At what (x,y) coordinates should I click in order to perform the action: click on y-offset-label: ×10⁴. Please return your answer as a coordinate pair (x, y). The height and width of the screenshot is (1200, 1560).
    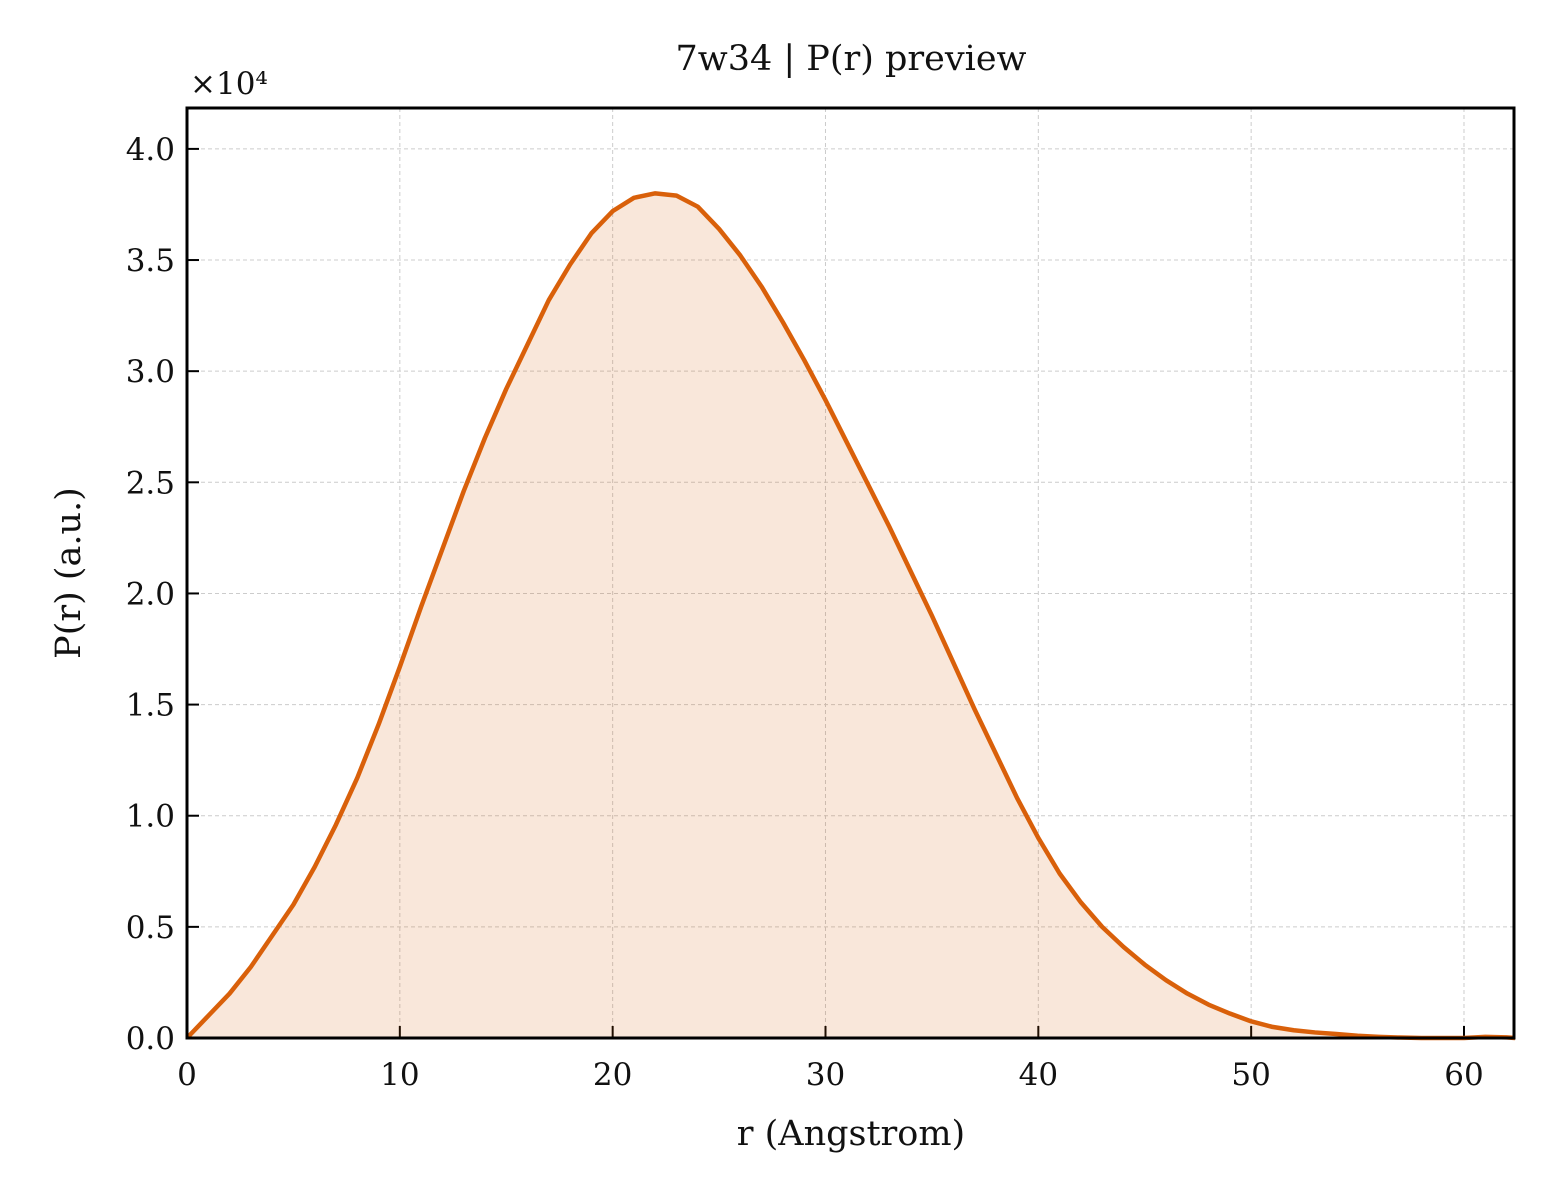
    Looking at the image, I should click on (229, 84).